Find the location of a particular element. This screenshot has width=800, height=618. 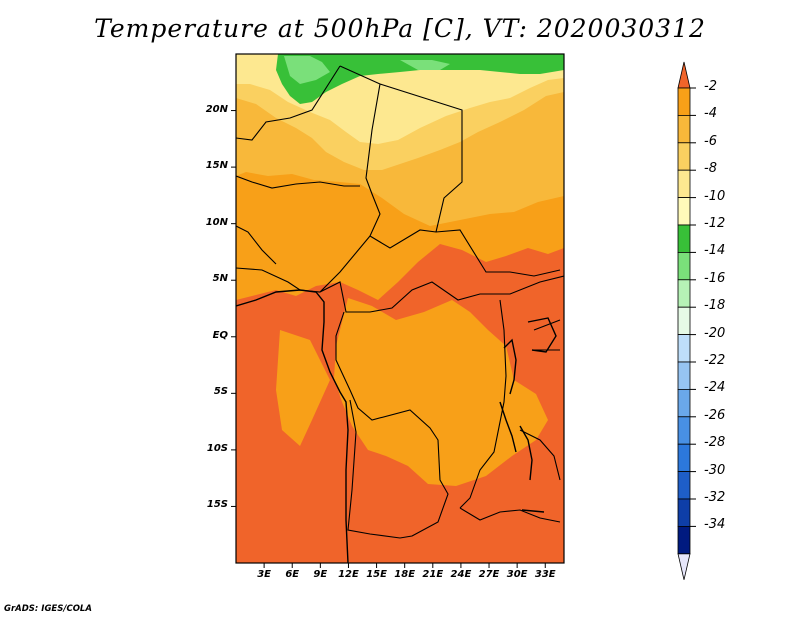

y-tick-label: 20N is located at coordinates (216, 109).